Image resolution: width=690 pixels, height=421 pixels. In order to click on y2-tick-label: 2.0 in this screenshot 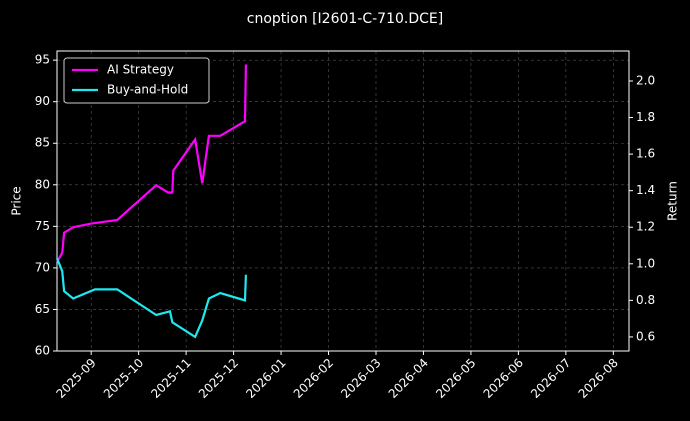, I will do `click(645, 80)`.